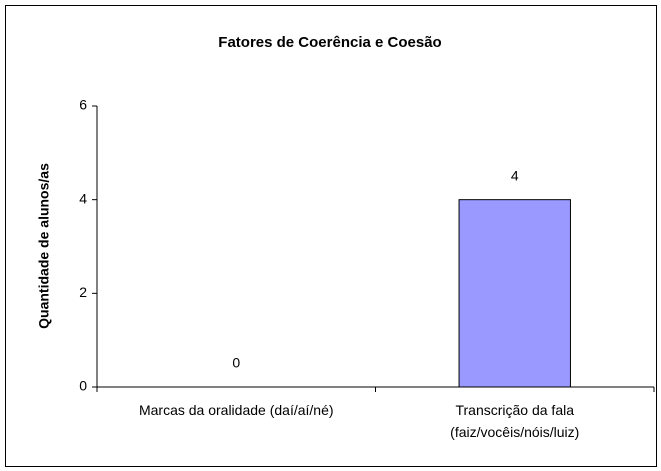 Image resolution: width=661 pixels, height=471 pixels. I want to click on x-tick-label: Marcas da oralidade (daí/aí/né), so click(236, 410).